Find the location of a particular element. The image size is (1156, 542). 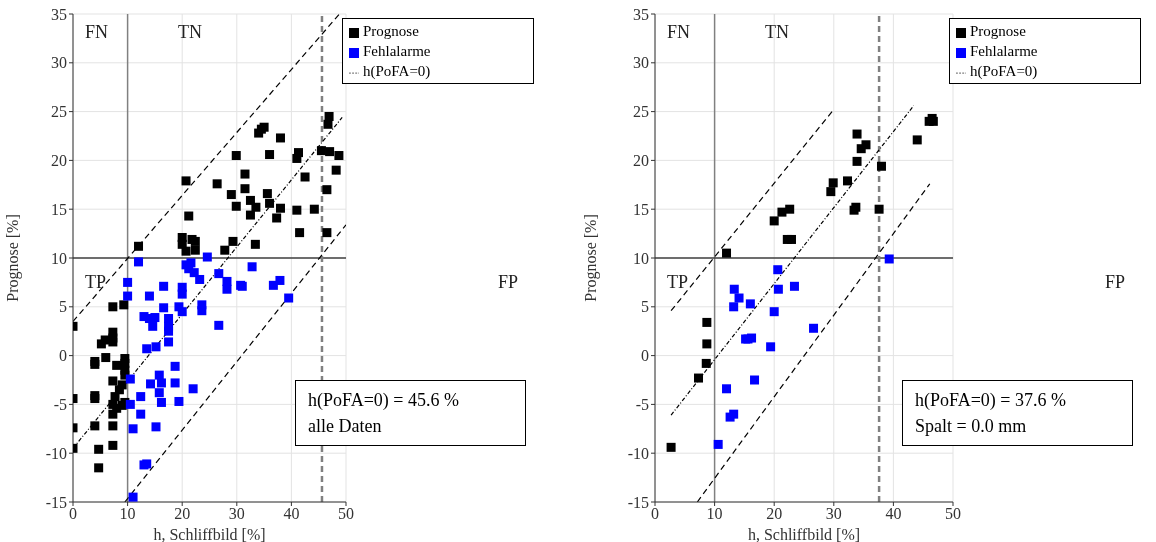

x-axis-title: h, Schliffbild [%] is located at coordinates (209, 534).